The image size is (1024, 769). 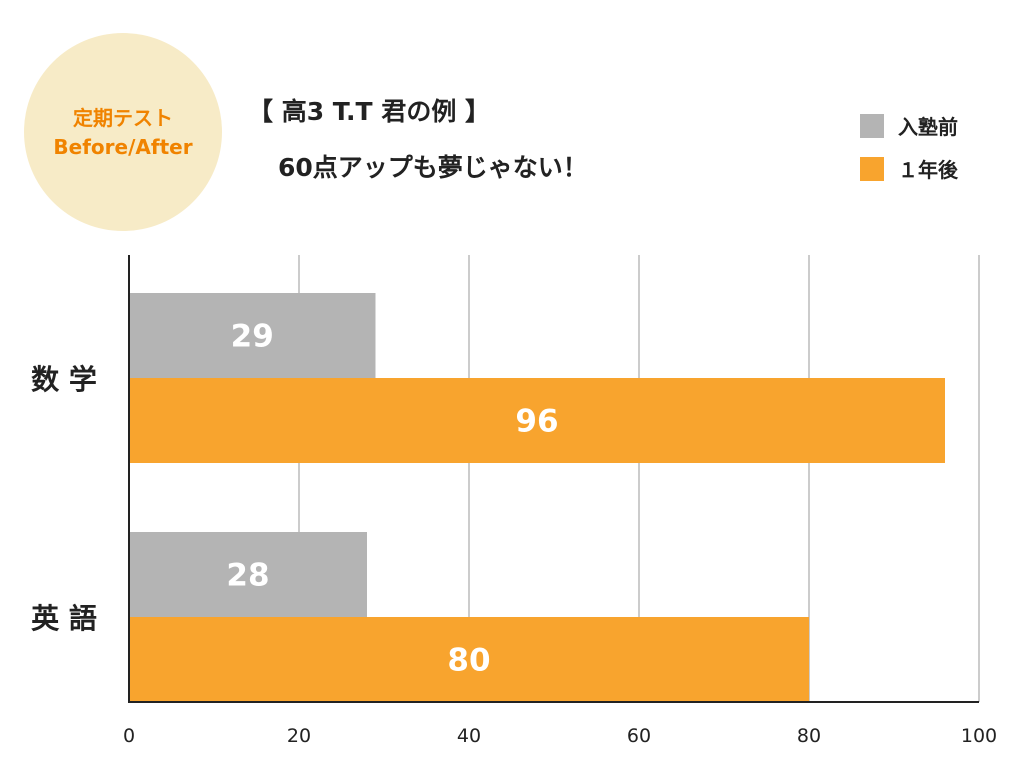 I want to click on legend-swatch-before, so click(x=872, y=125).